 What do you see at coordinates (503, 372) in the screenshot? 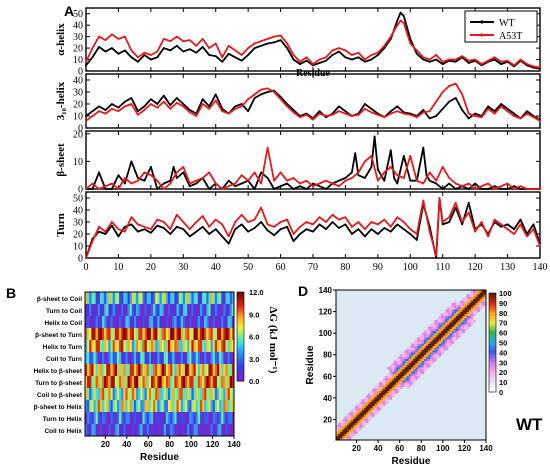
I see `colorbar-tick-label: 20` at bounding box center [503, 372].